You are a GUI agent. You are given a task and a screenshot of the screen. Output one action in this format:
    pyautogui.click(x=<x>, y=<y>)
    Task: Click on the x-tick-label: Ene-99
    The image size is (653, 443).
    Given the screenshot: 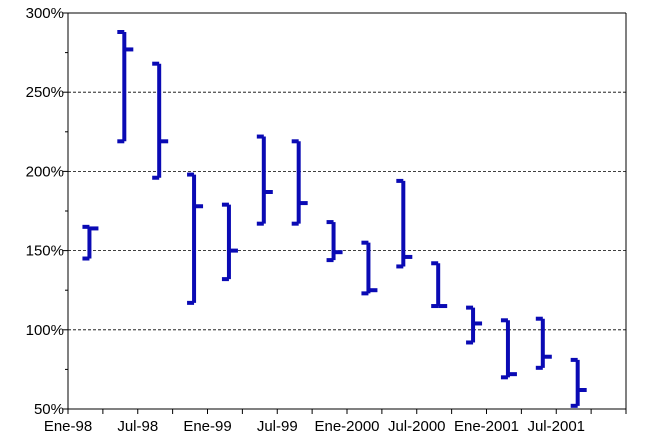 What is the action you would take?
    pyautogui.click(x=207, y=426)
    